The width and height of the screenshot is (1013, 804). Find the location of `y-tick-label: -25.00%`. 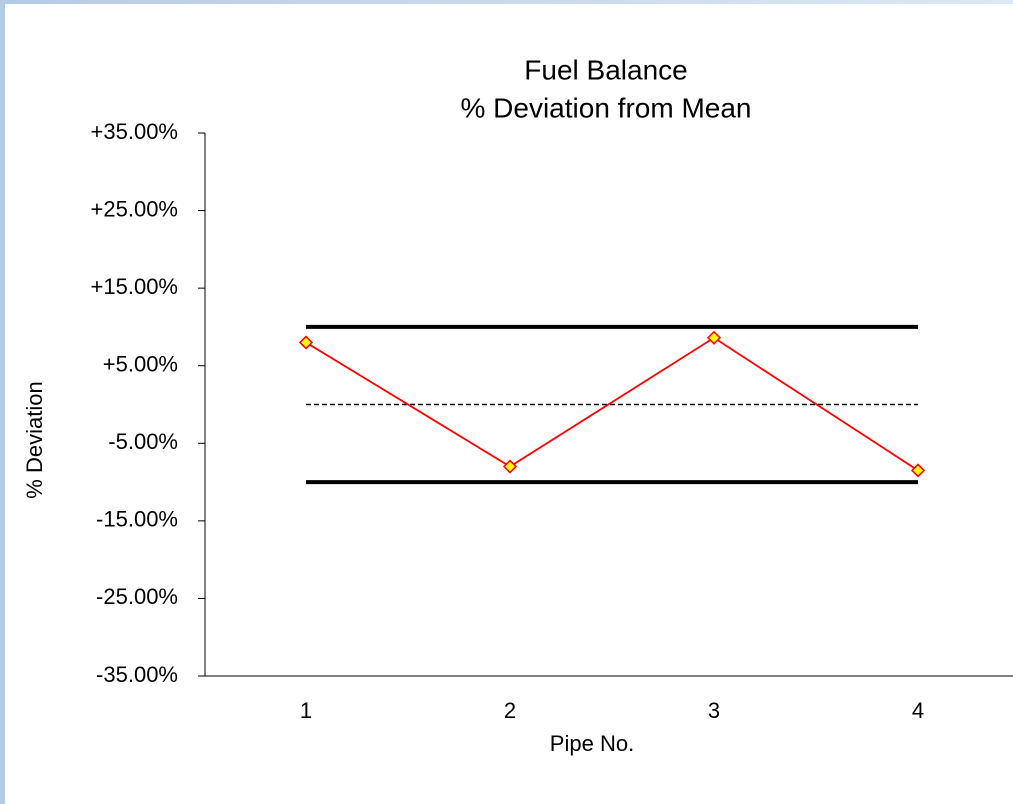

y-tick-label: -25.00% is located at coordinates (137, 596).